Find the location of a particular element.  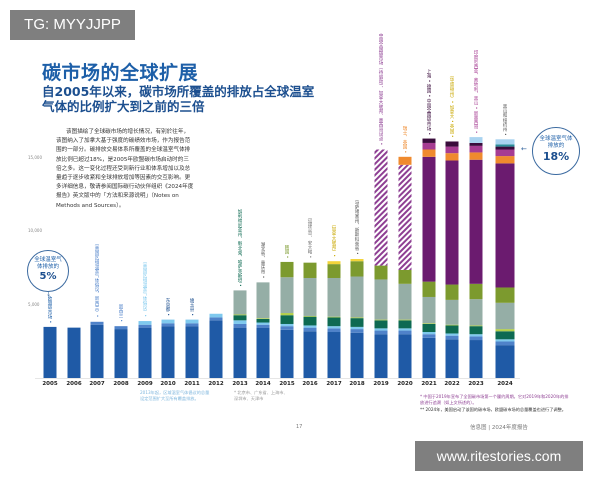

x-tick-label: 2015 is located at coordinates (287, 384).